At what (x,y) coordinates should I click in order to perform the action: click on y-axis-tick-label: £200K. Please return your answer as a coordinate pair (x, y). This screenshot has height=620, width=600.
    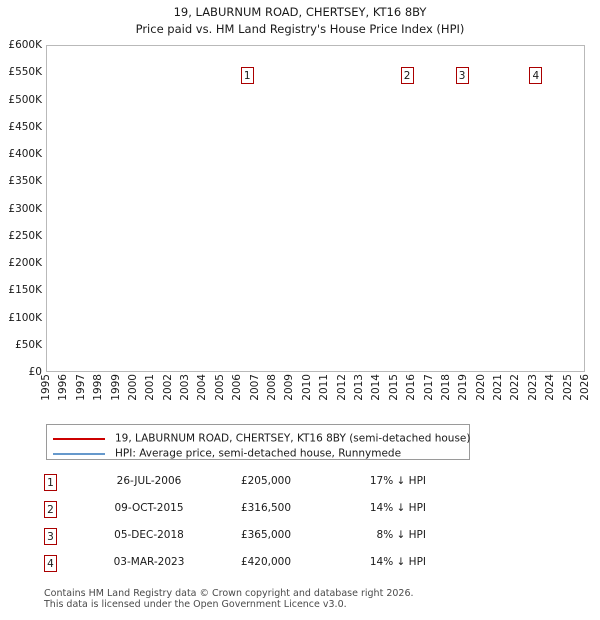
    Looking at the image, I should click on (25, 263).